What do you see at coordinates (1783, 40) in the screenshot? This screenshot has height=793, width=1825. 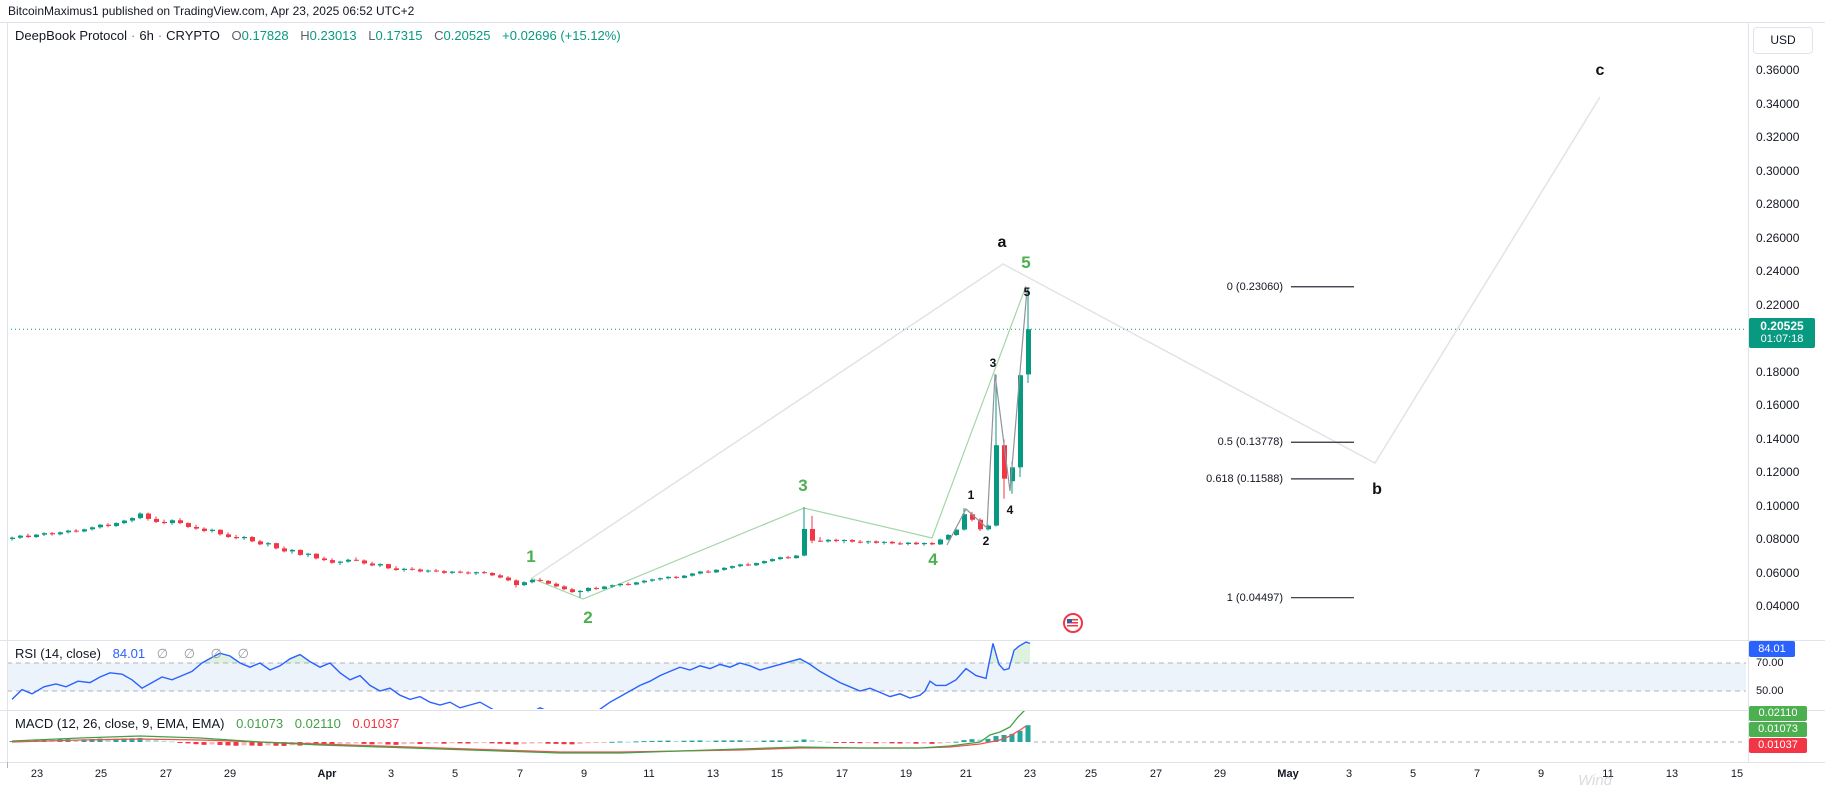 I see `currency-toggle-button: USD` at bounding box center [1783, 40].